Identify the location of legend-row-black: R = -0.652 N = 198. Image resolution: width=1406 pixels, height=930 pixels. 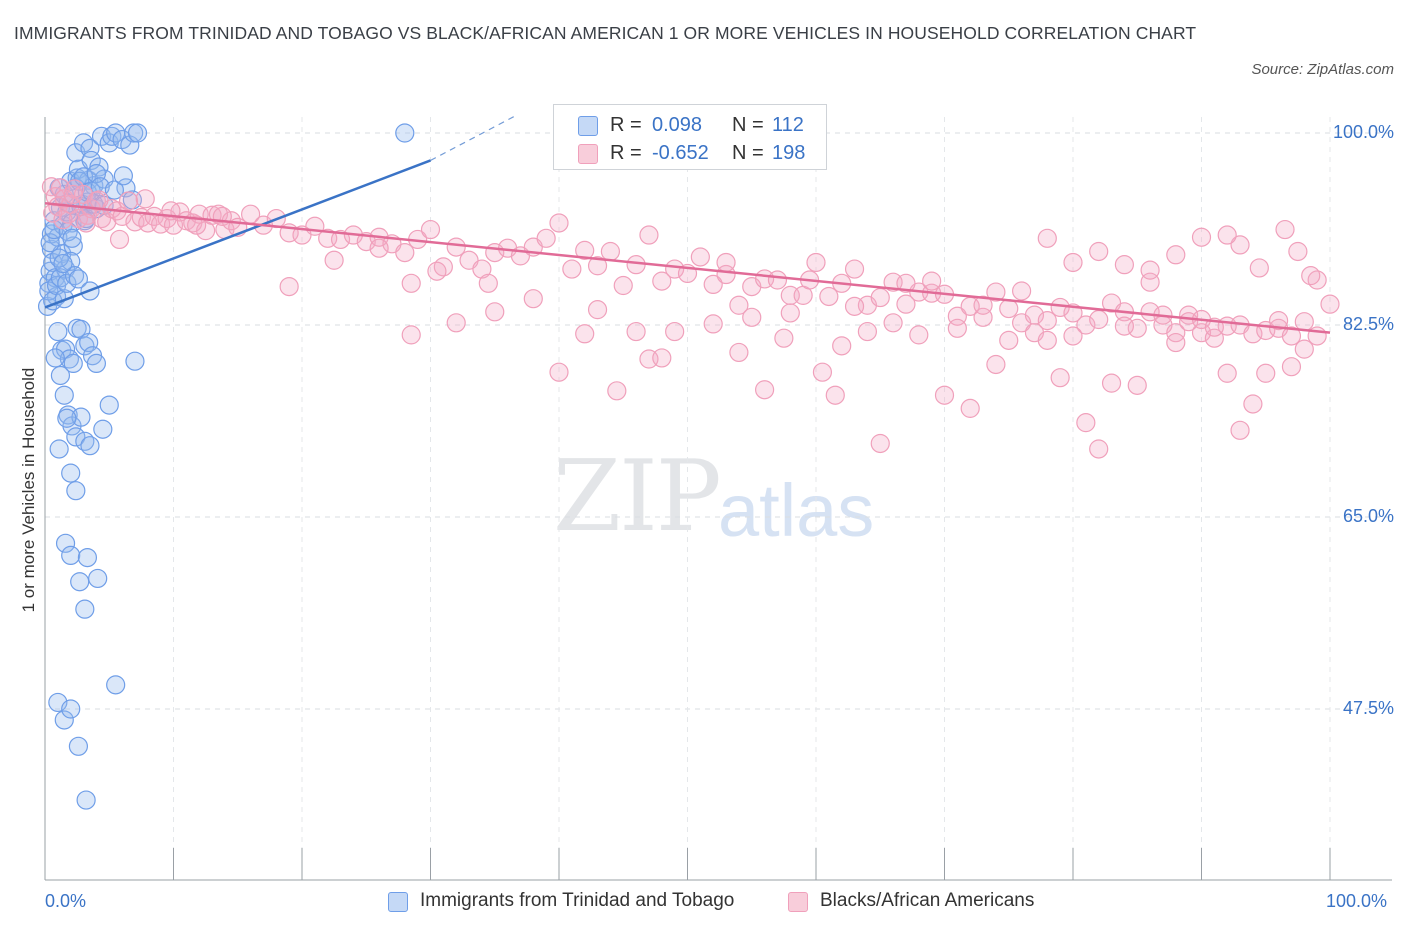
(690, 153).